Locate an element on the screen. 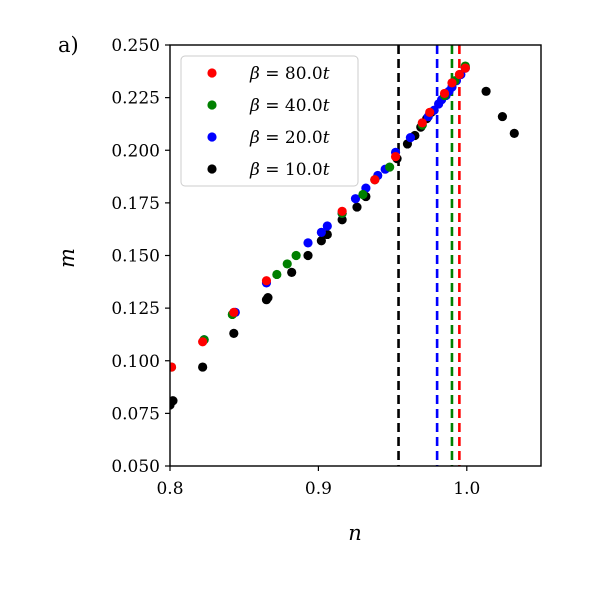  y-axis-label: m is located at coordinates (67, 258).